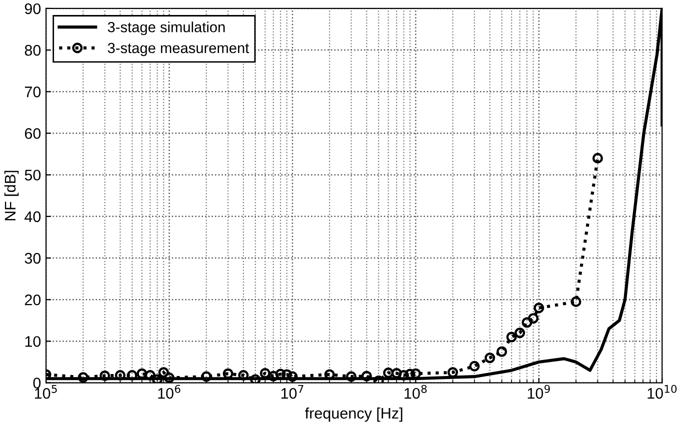 This screenshot has height=423, width=677. What do you see at coordinates (32, 300) in the screenshot?
I see `y-tick-label: 20` at bounding box center [32, 300].